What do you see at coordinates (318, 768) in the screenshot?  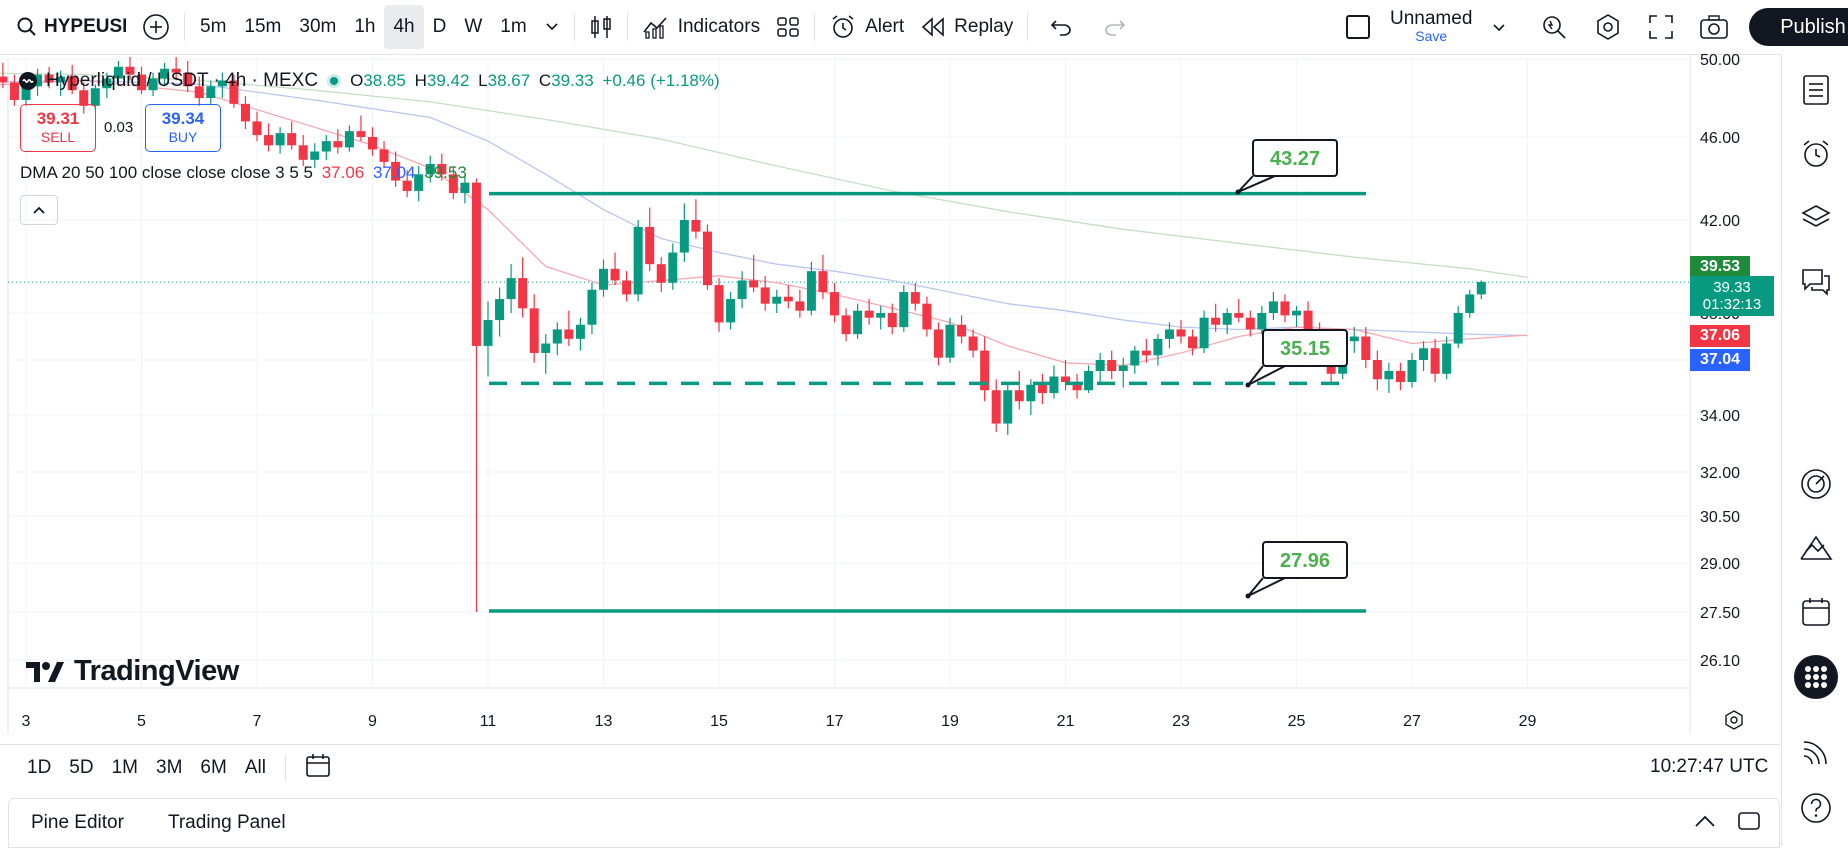 I see `goto-date-button` at bounding box center [318, 768].